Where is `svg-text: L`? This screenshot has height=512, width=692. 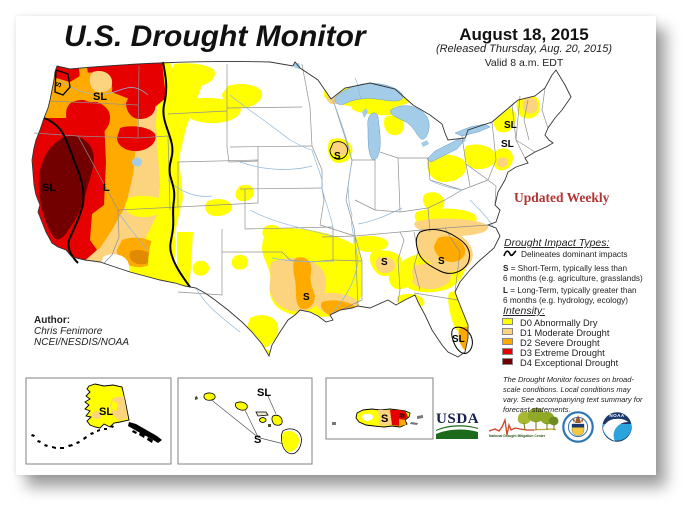 svg-text: L is located at coordinates (106, 188).